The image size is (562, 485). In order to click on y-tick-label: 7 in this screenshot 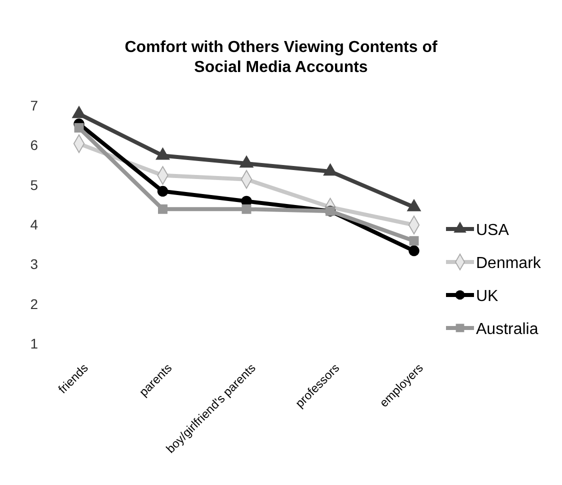, I will do `click(34, 105)`.